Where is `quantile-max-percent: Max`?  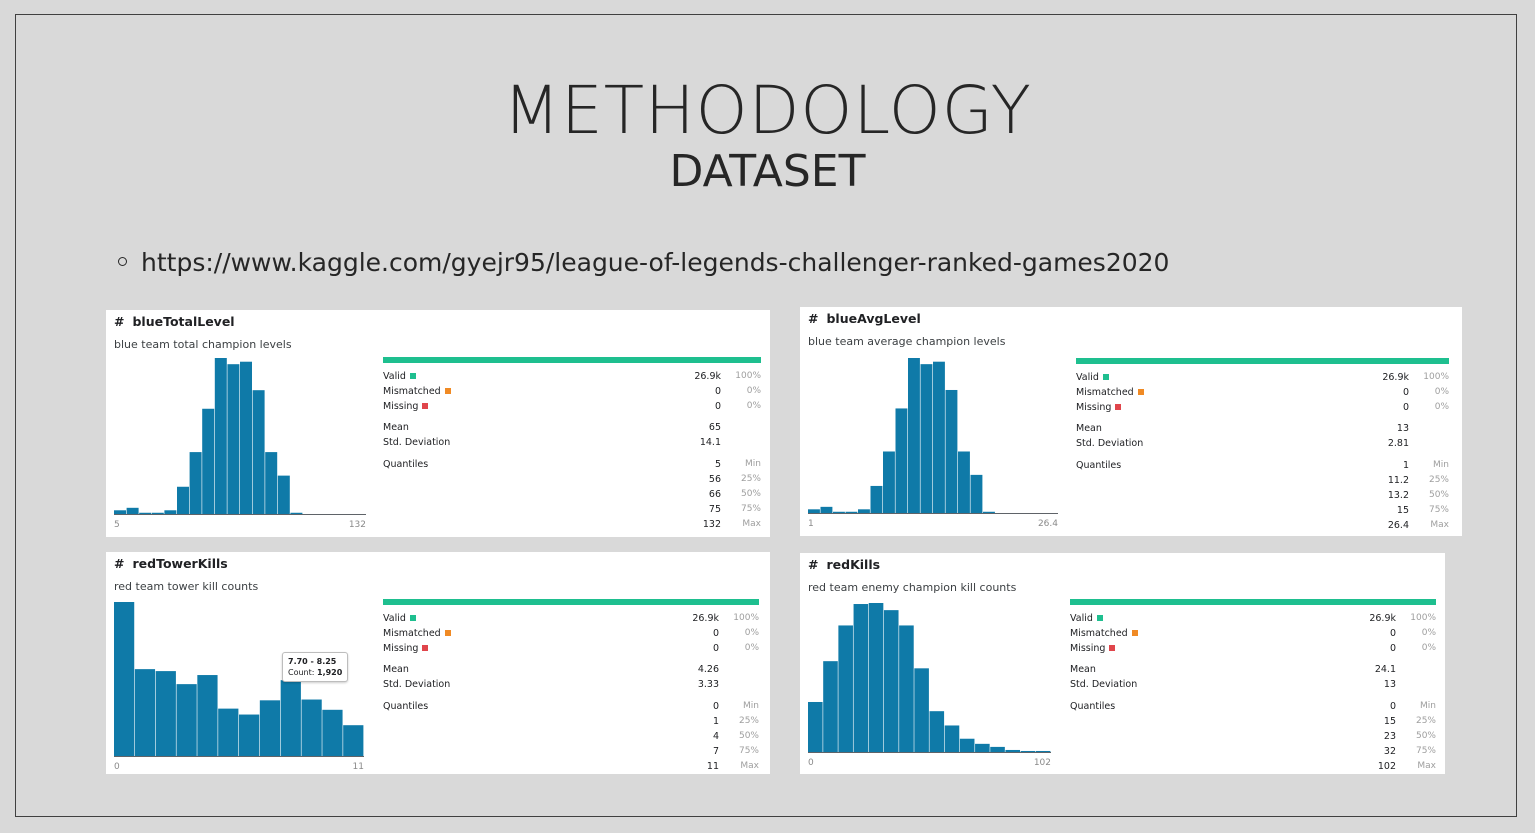
quantile-max-percent: Max is located at coordinates (751, 524).